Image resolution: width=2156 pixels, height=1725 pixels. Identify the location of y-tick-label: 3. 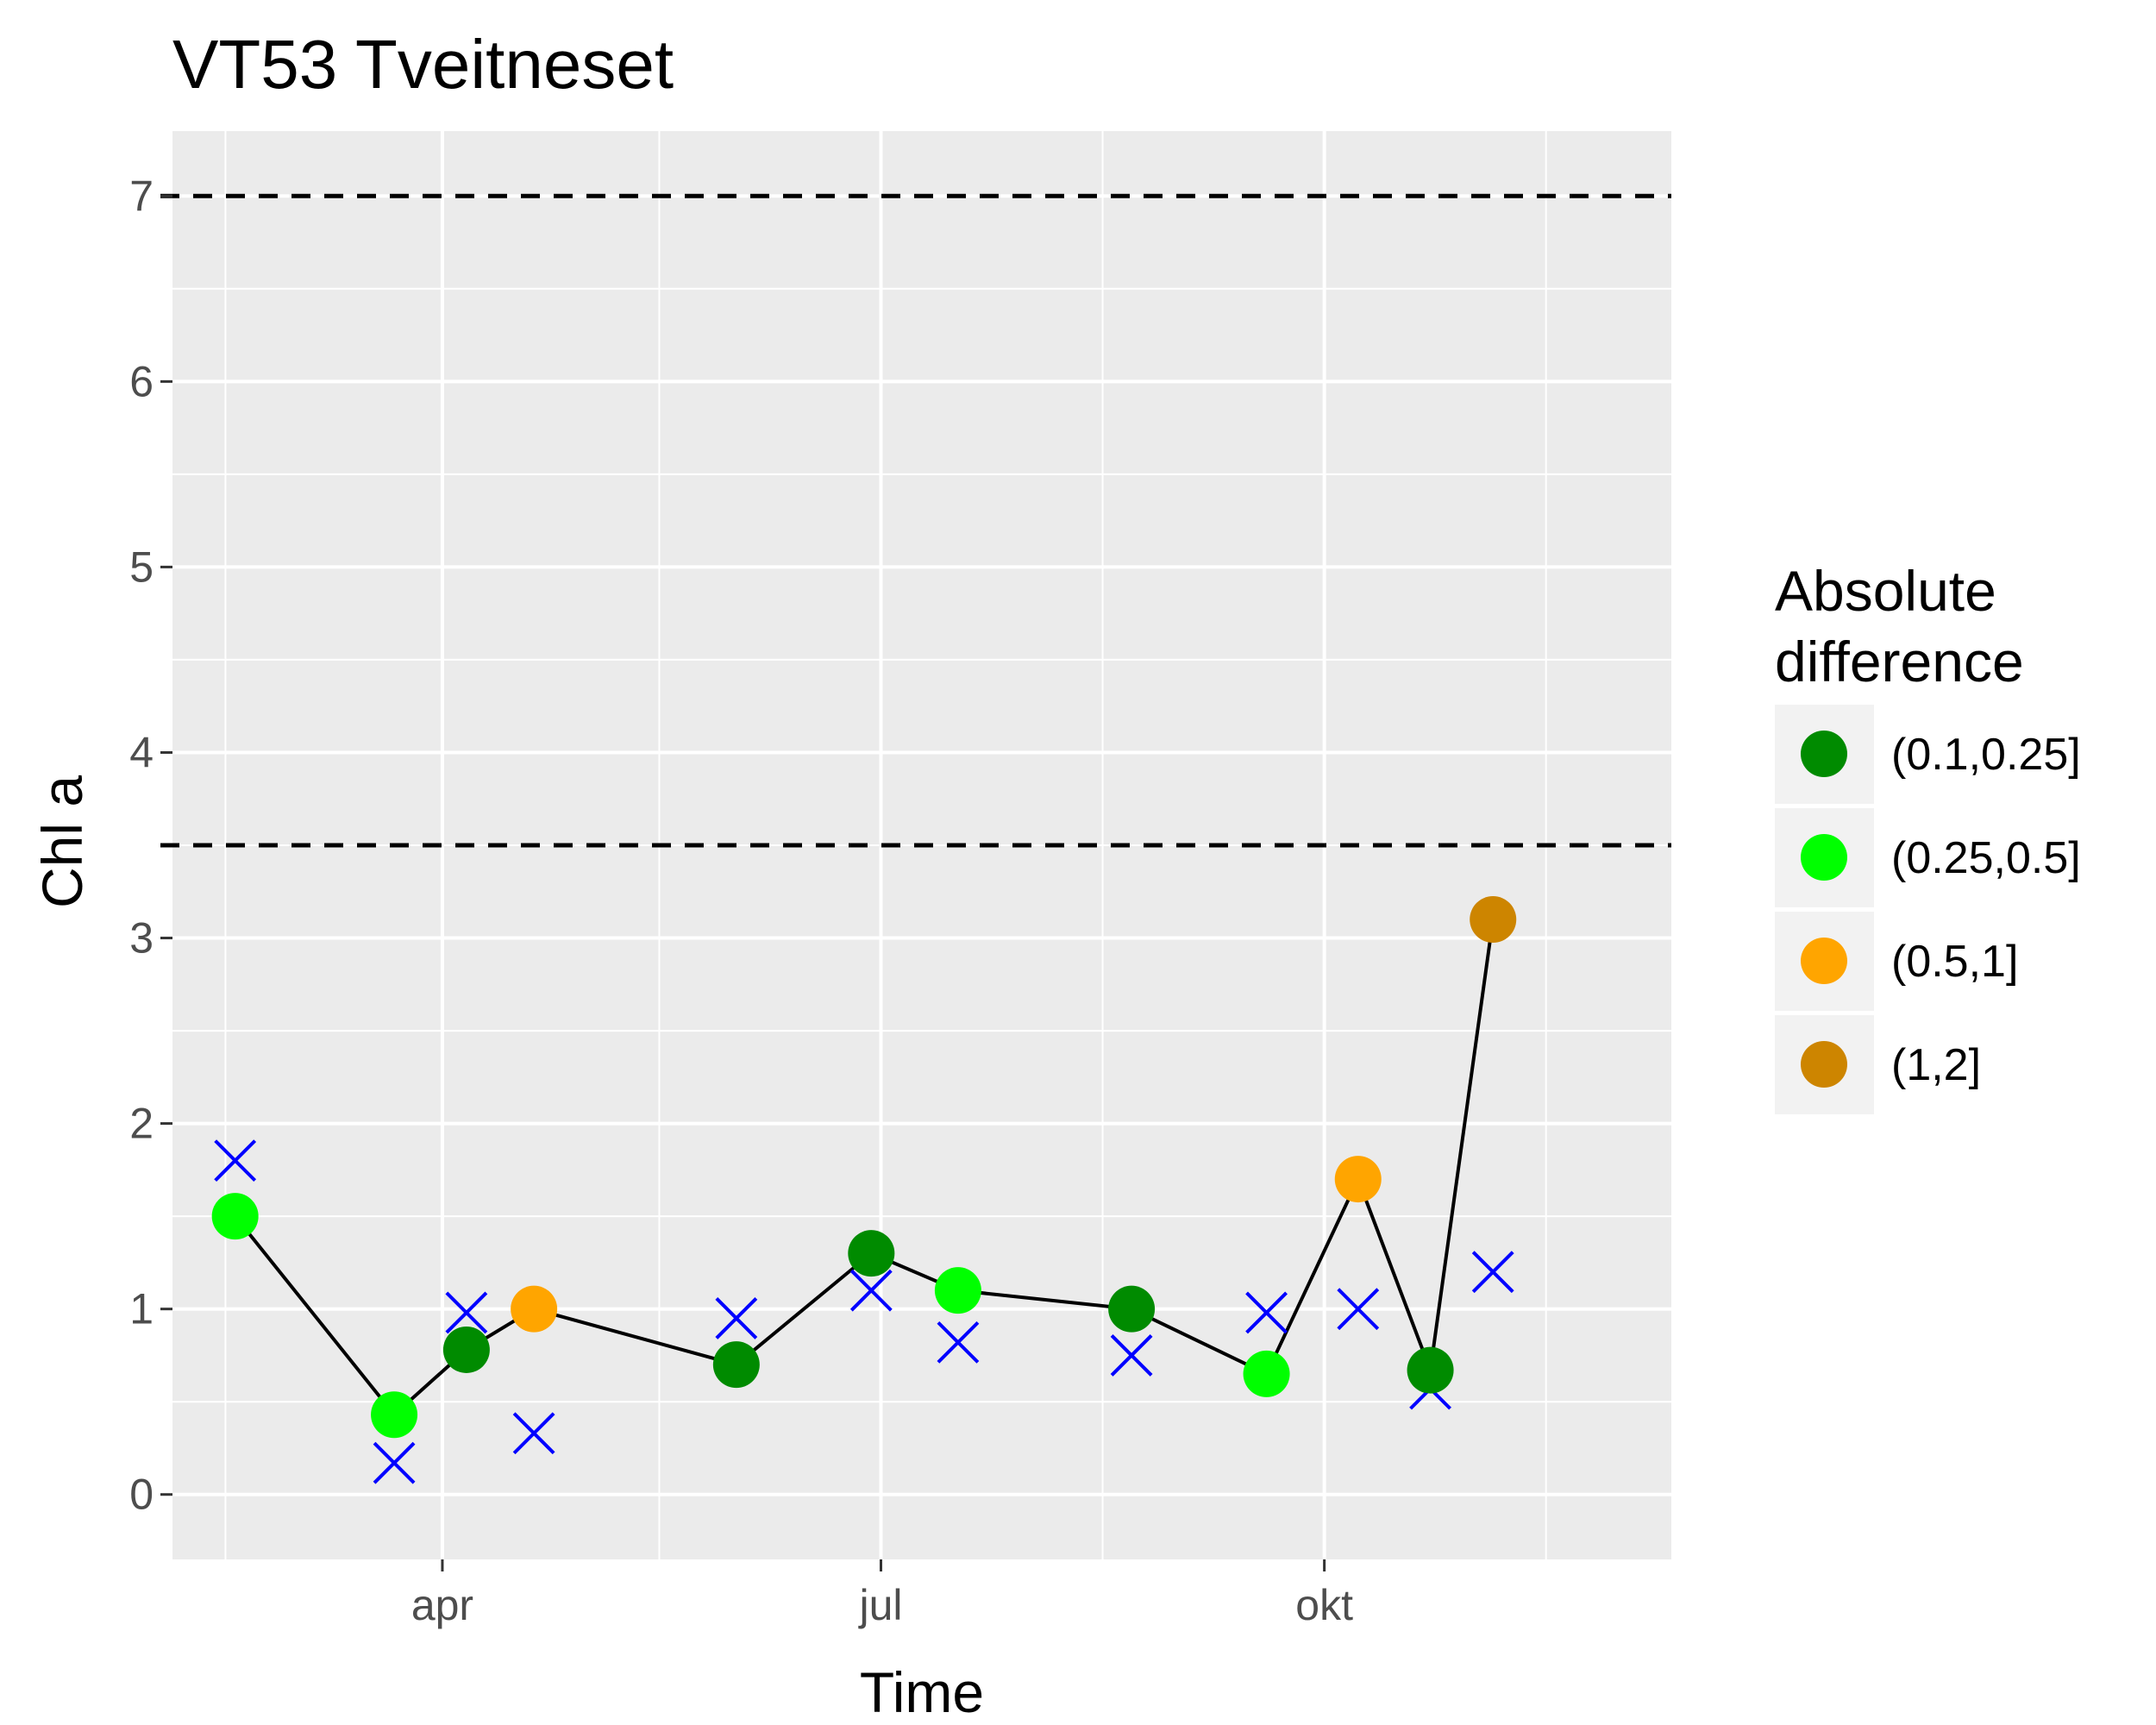
(141, 938).